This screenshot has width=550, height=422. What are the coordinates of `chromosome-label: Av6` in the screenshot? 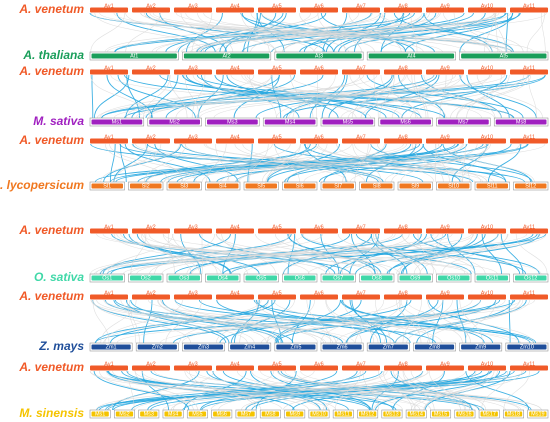 It's located at (318, 68).